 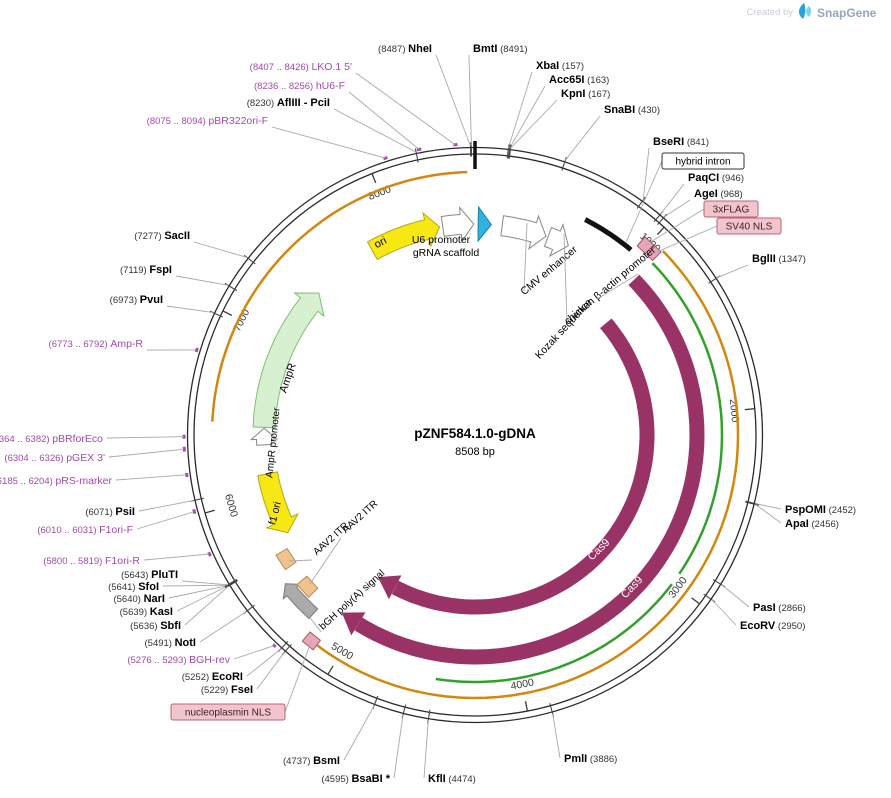 I want to click on site-name: PmlI, so click(x=575, y=759).